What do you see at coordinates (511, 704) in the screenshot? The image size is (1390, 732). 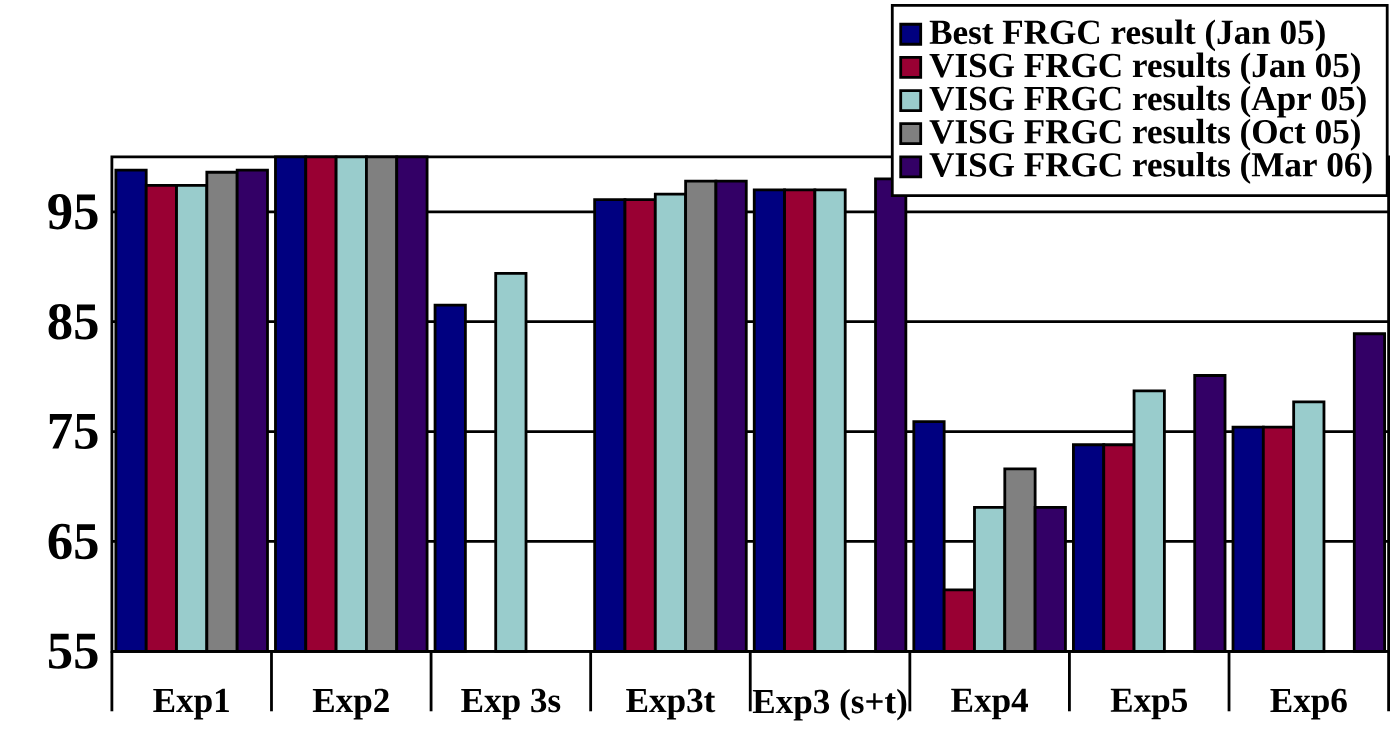 I see `x-tick-label: Exp 3s` at bounding box center [511, 704].